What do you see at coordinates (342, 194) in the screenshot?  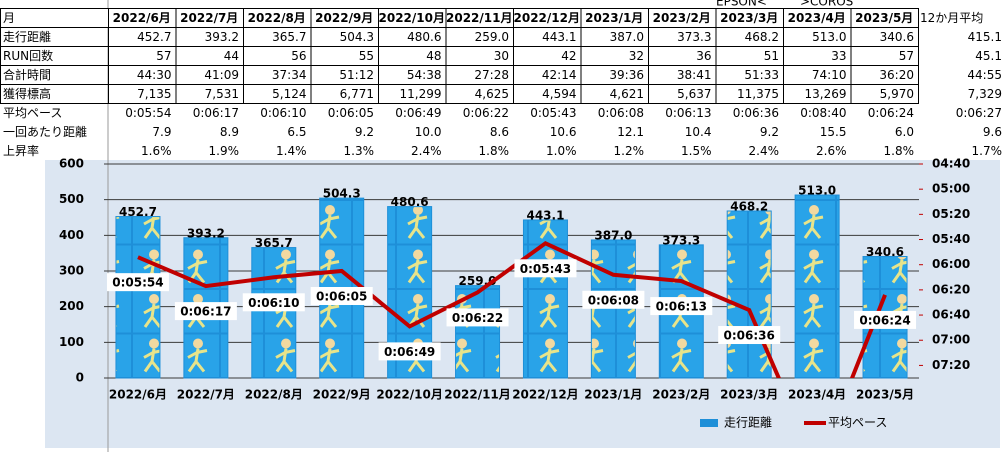 I see `bar-label: 504.3` at bounding box center [342, 194].